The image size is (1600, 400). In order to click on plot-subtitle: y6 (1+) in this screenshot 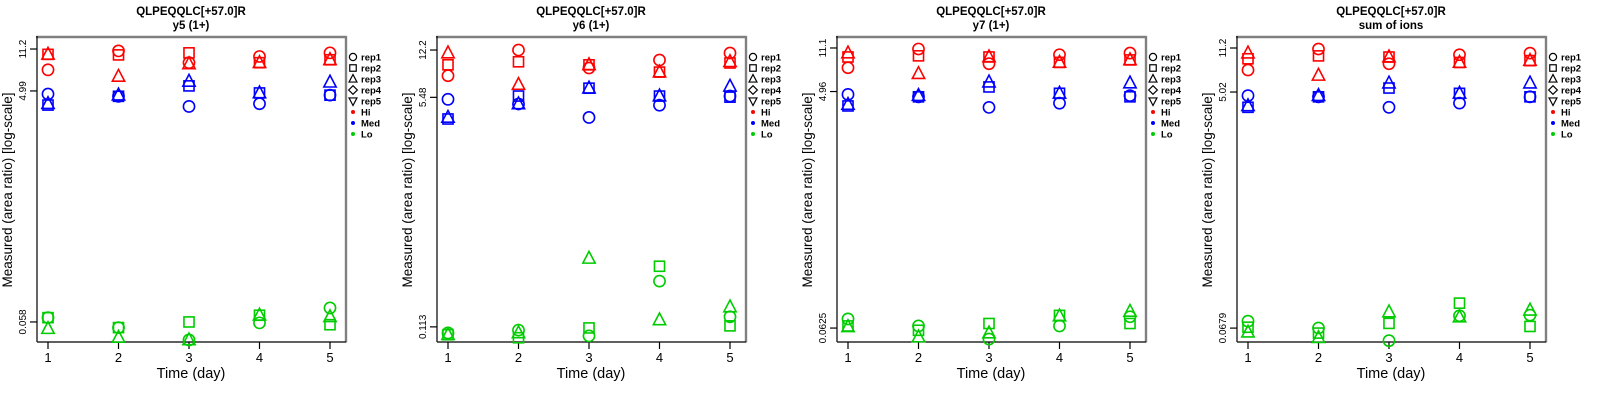, I will do `click(591, 26)`.